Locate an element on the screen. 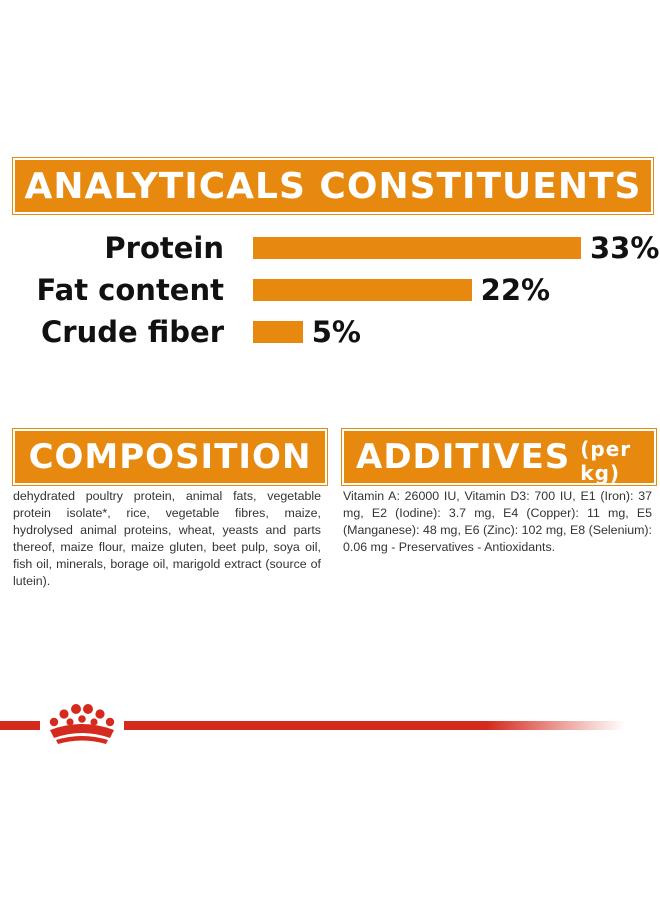  nutrient-row-protein: Protein 33% is located at coordinates (330, 248).